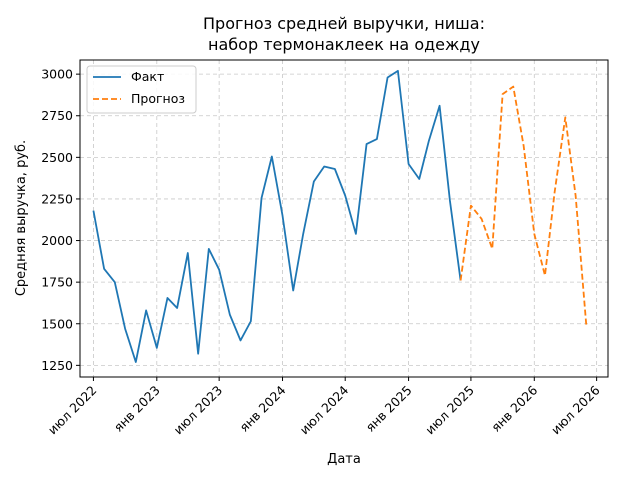 The height and width of the screenshot is (480, 640). I want to click on y-tick-label: 1750, so click(57, 282).